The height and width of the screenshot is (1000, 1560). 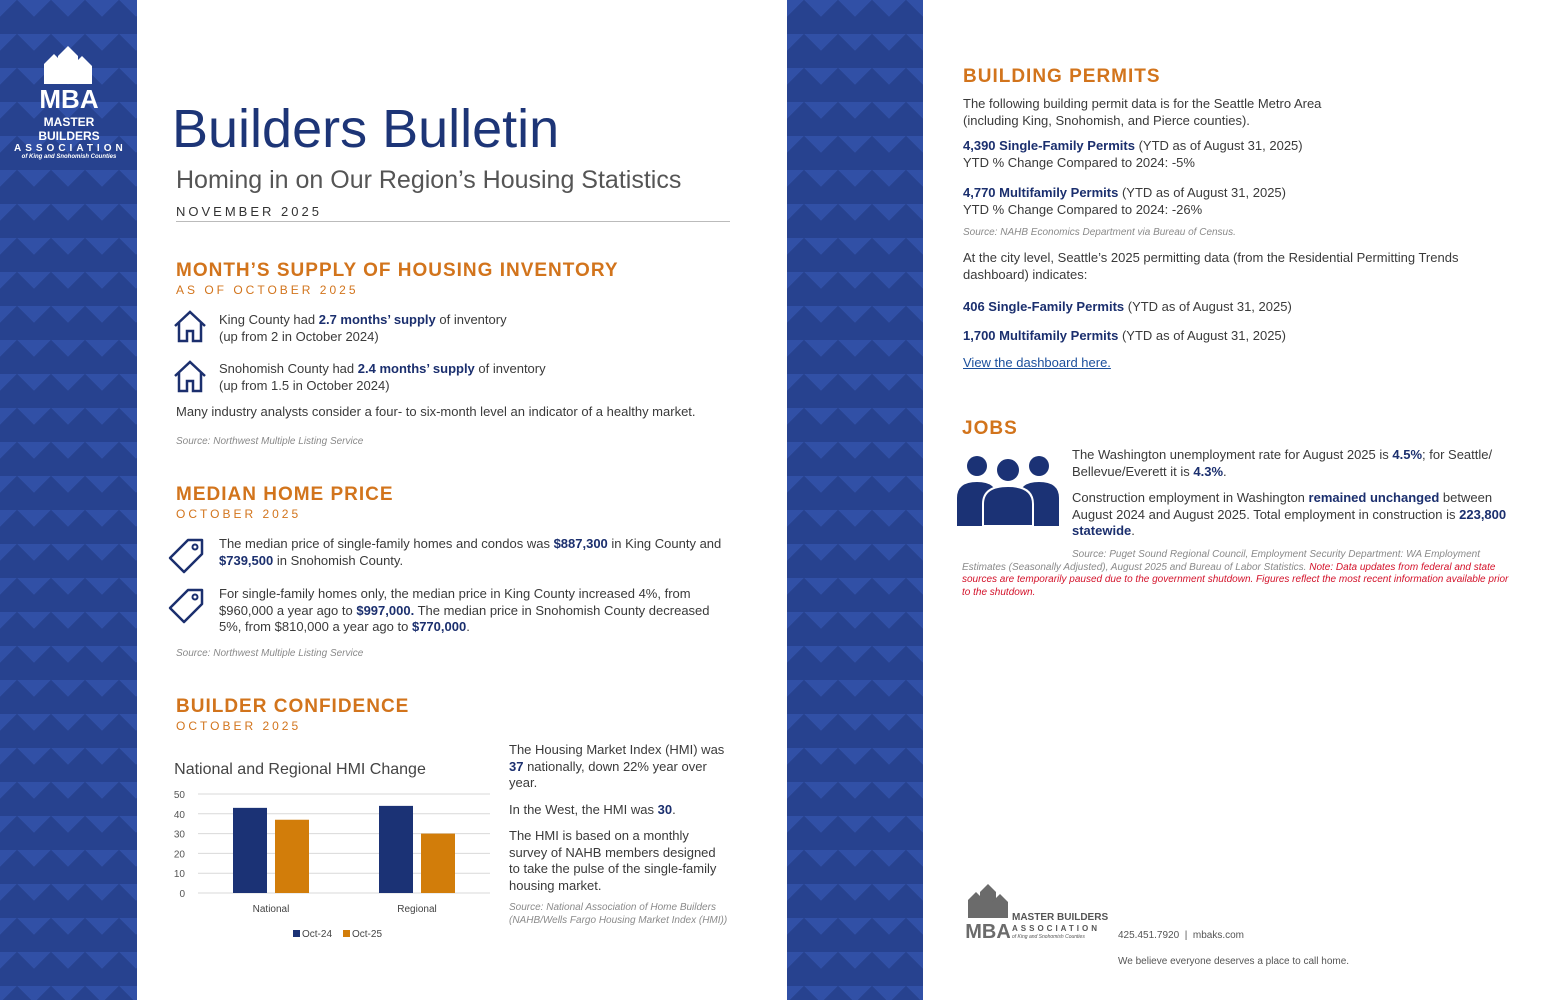 I want to click on emphasis-text: 37, so click(x=516, y=766).